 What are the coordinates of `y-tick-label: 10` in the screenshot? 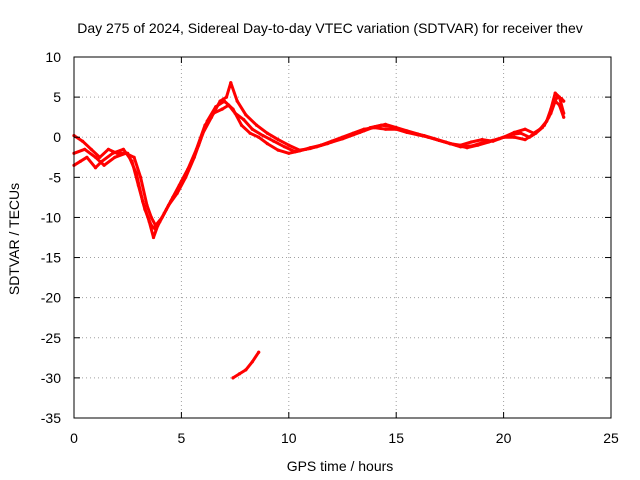 It's located at (53, 57).